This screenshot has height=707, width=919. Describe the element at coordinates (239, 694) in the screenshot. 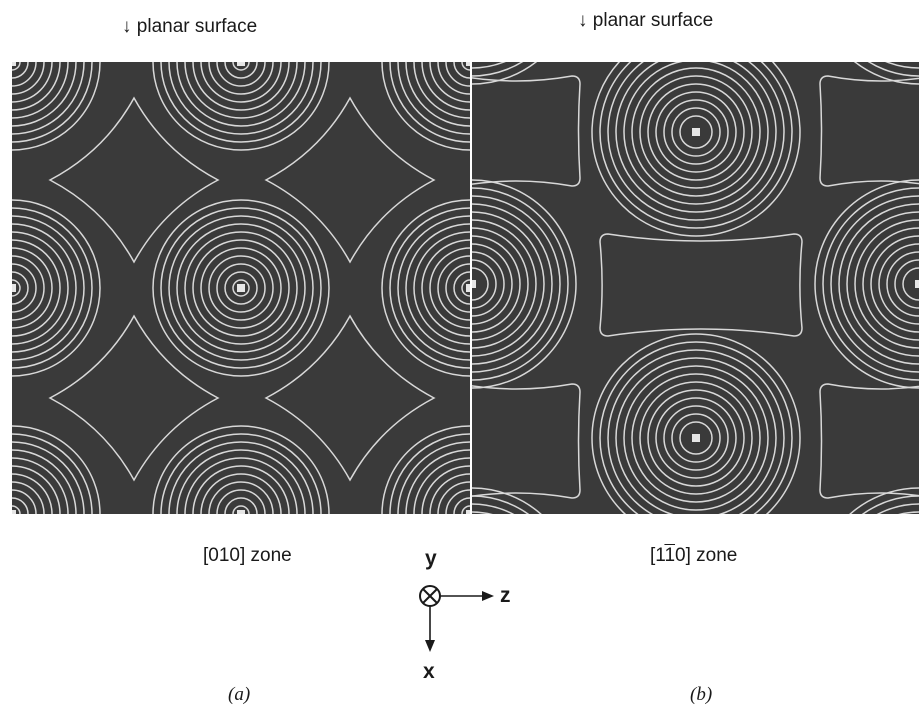

I see `panel-a-caption: (a)` at that location.